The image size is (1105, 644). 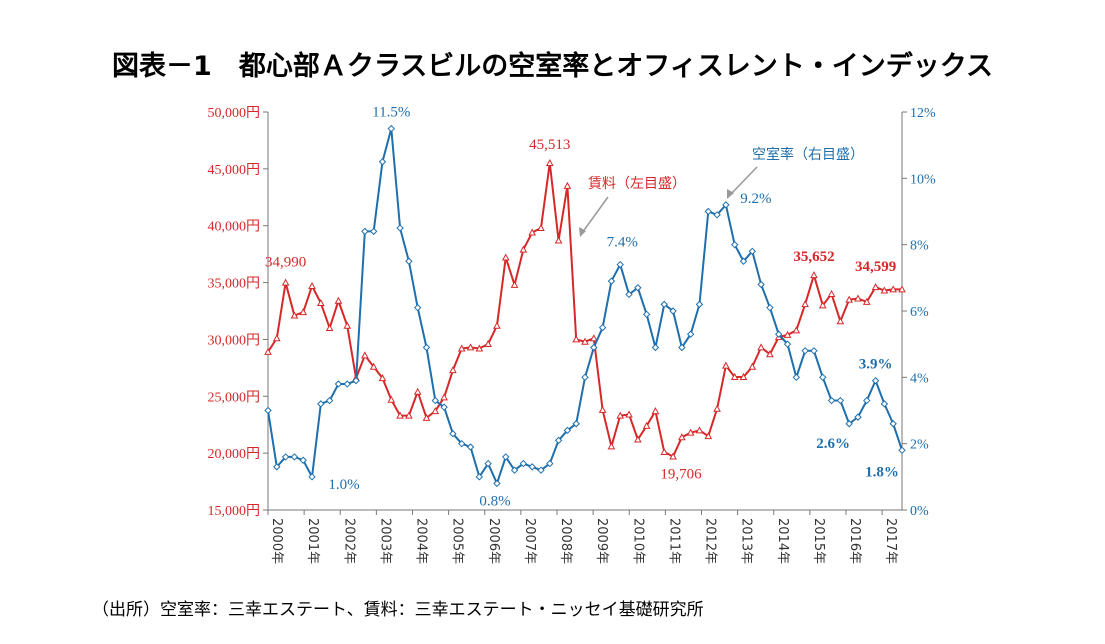 I want to click on x-tick-label: 2013年, so click(x=746, y=541).